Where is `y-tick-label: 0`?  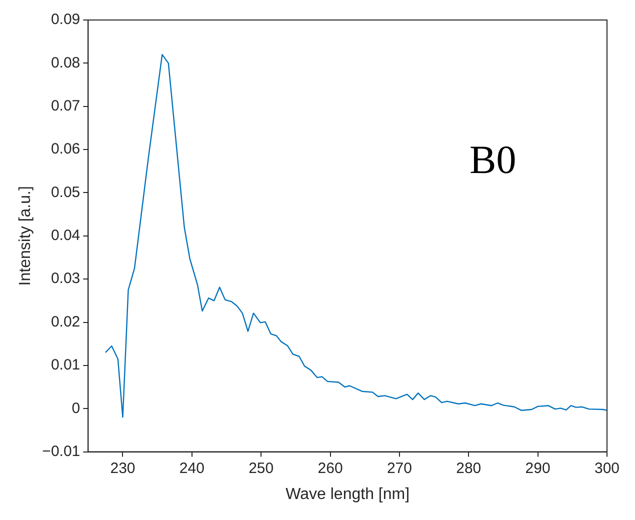 y-tick-label: 0 is located at coordinates (76, 408).